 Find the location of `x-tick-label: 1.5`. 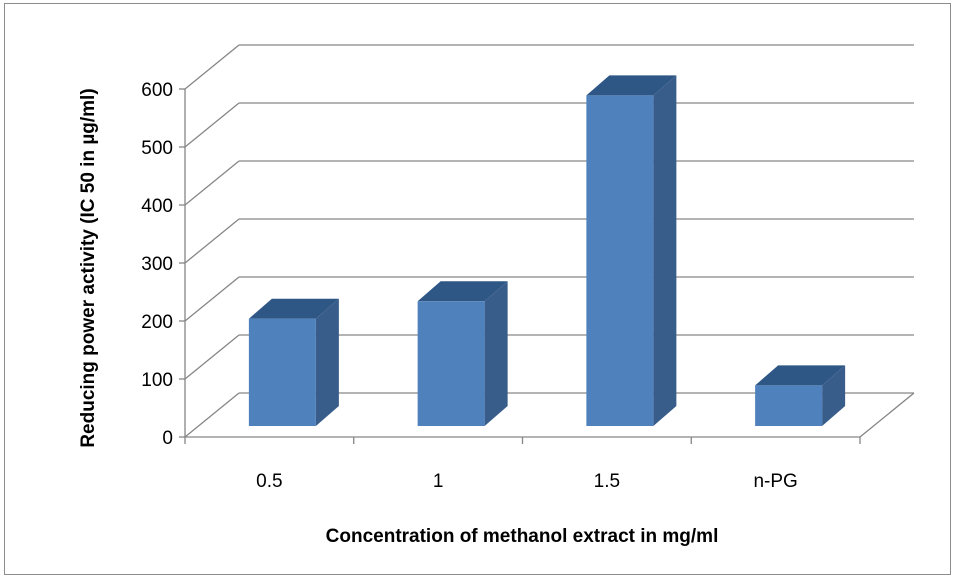

x-tick-label: 1.5 is located at coordinates (607, 481).